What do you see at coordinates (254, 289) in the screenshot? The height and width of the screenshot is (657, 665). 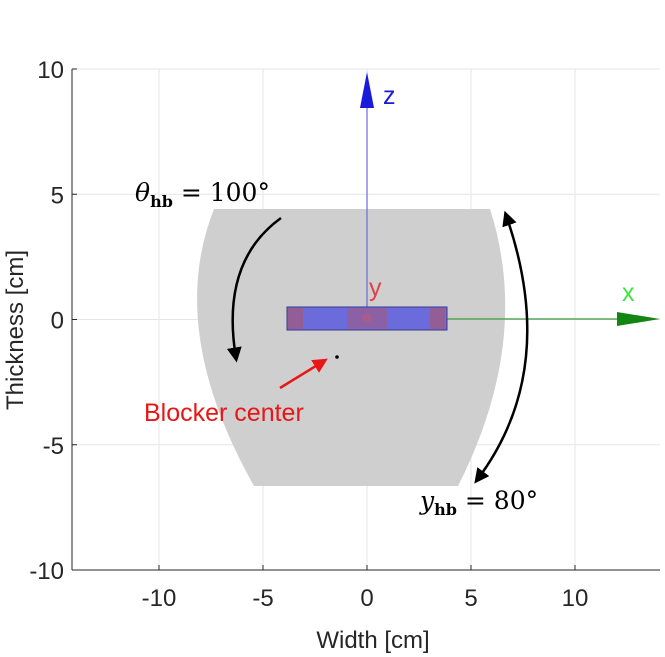 I see `theta-rotation-arrow` at bounding box center [254, 289].